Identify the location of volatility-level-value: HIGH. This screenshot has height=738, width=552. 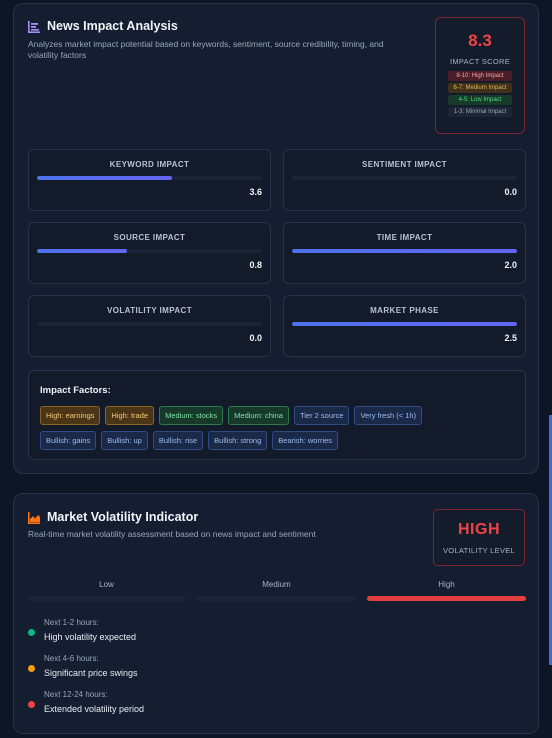
(479, 529).